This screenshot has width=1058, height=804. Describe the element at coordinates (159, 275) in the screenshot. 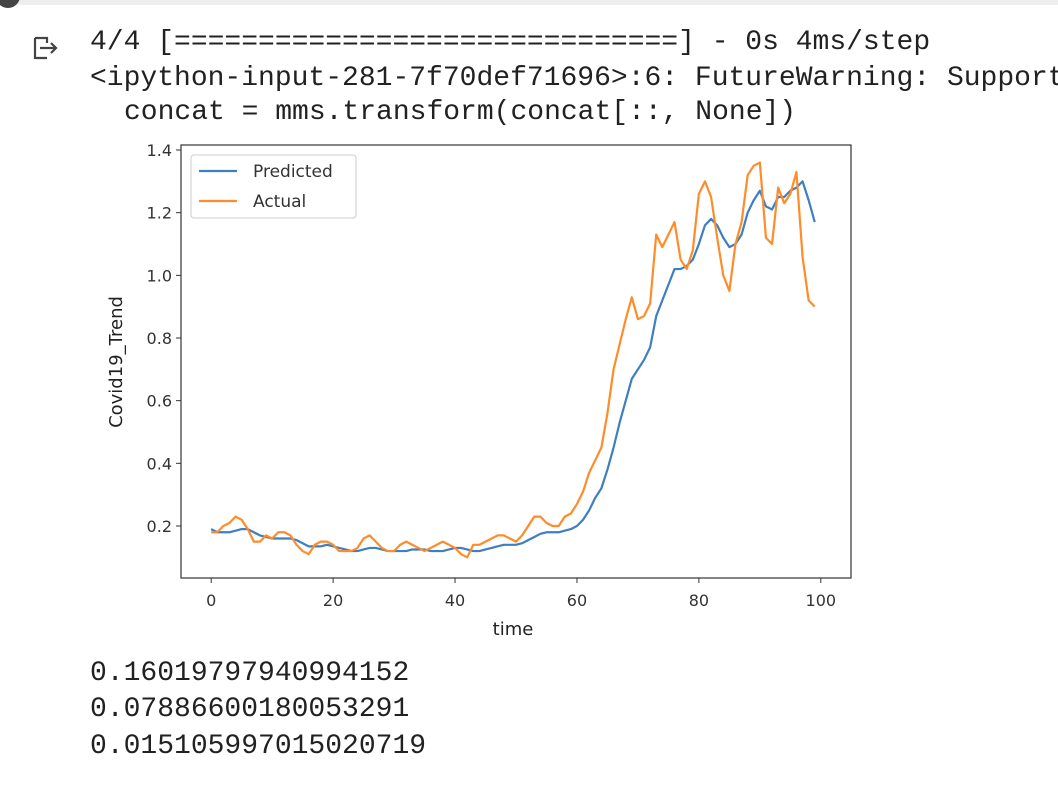

I see `y-tick-label: 1.0` at that location.